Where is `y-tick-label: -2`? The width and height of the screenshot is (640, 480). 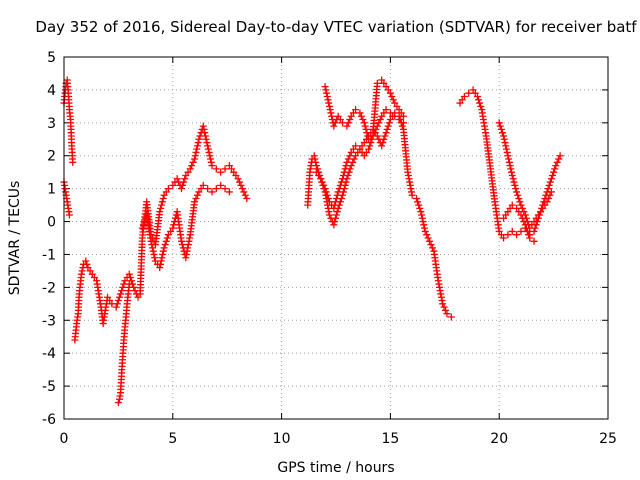
y-tick-label: -2 is located at coordinates (49, 288).